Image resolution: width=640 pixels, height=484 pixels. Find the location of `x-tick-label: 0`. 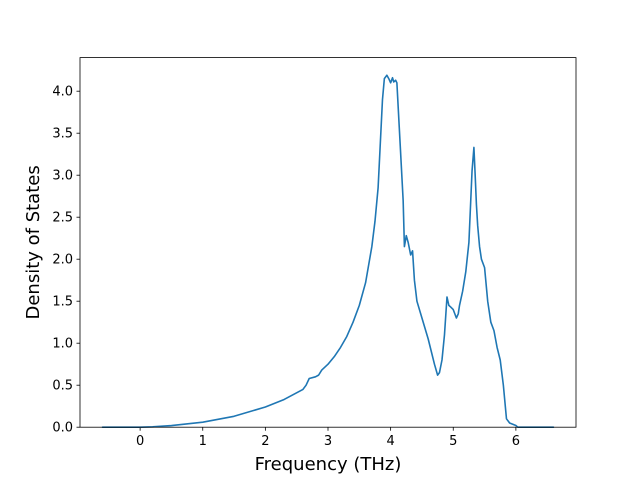

x-tick-label: 0 is located at coordinates (140, 441).